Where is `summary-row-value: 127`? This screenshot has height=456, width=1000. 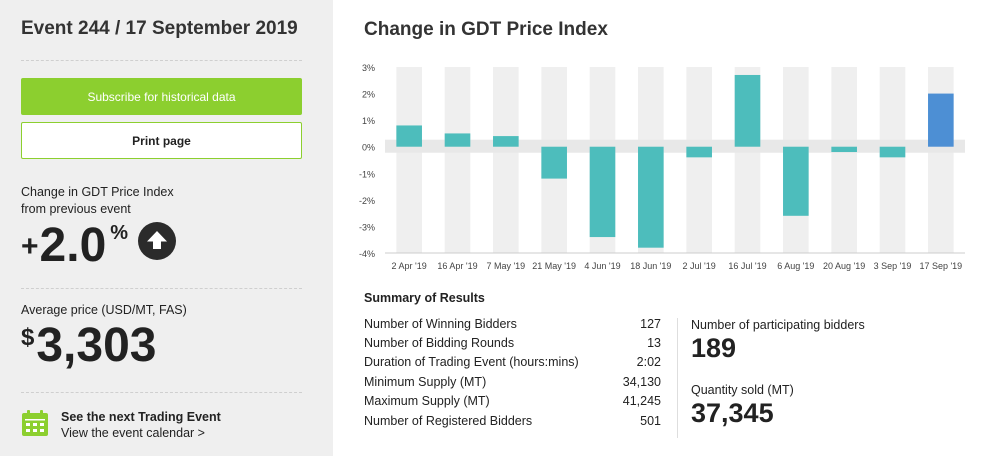 summary-row-value: 127 is located at coordinates (650, 324).